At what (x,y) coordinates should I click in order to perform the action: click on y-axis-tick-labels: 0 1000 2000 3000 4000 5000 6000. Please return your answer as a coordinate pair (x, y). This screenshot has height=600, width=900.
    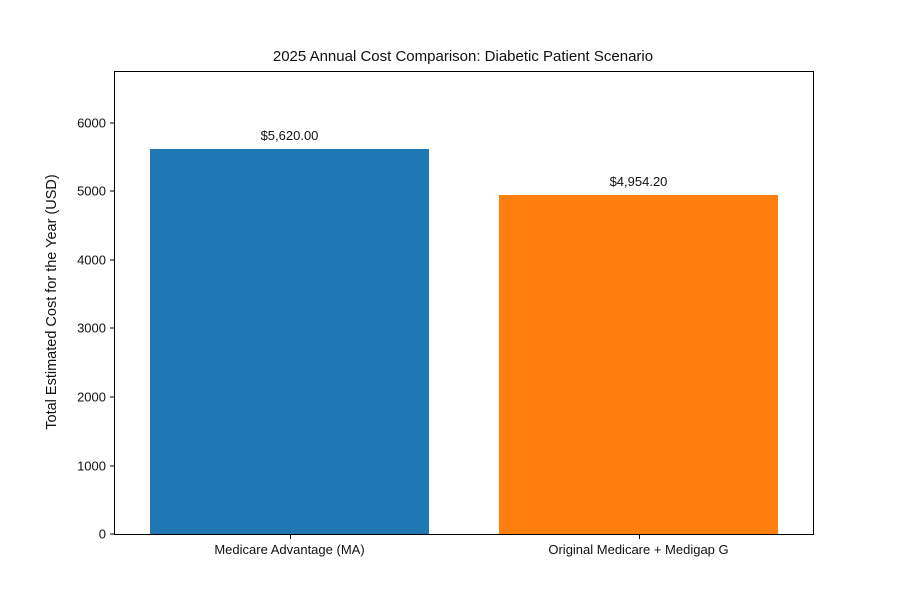
    Looking at the image, I should click on (61, 306).